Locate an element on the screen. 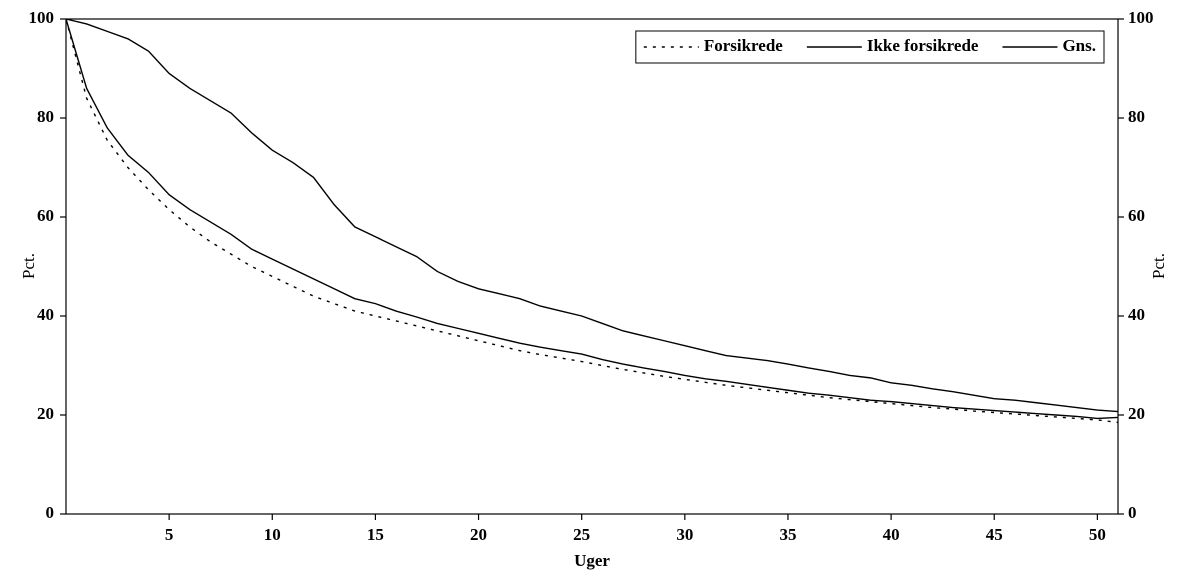 This screenshot has width=1181, height=573. y2-tick-label: 0 is located at coordinates (1132, 512).